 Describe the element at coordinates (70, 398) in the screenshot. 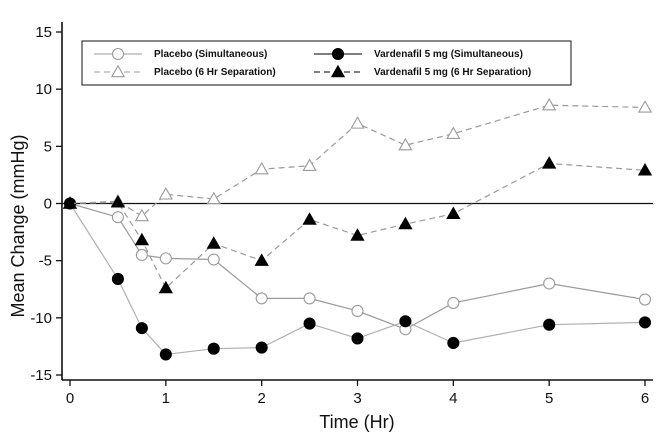

I see `x-tick-label: 0` at that location.